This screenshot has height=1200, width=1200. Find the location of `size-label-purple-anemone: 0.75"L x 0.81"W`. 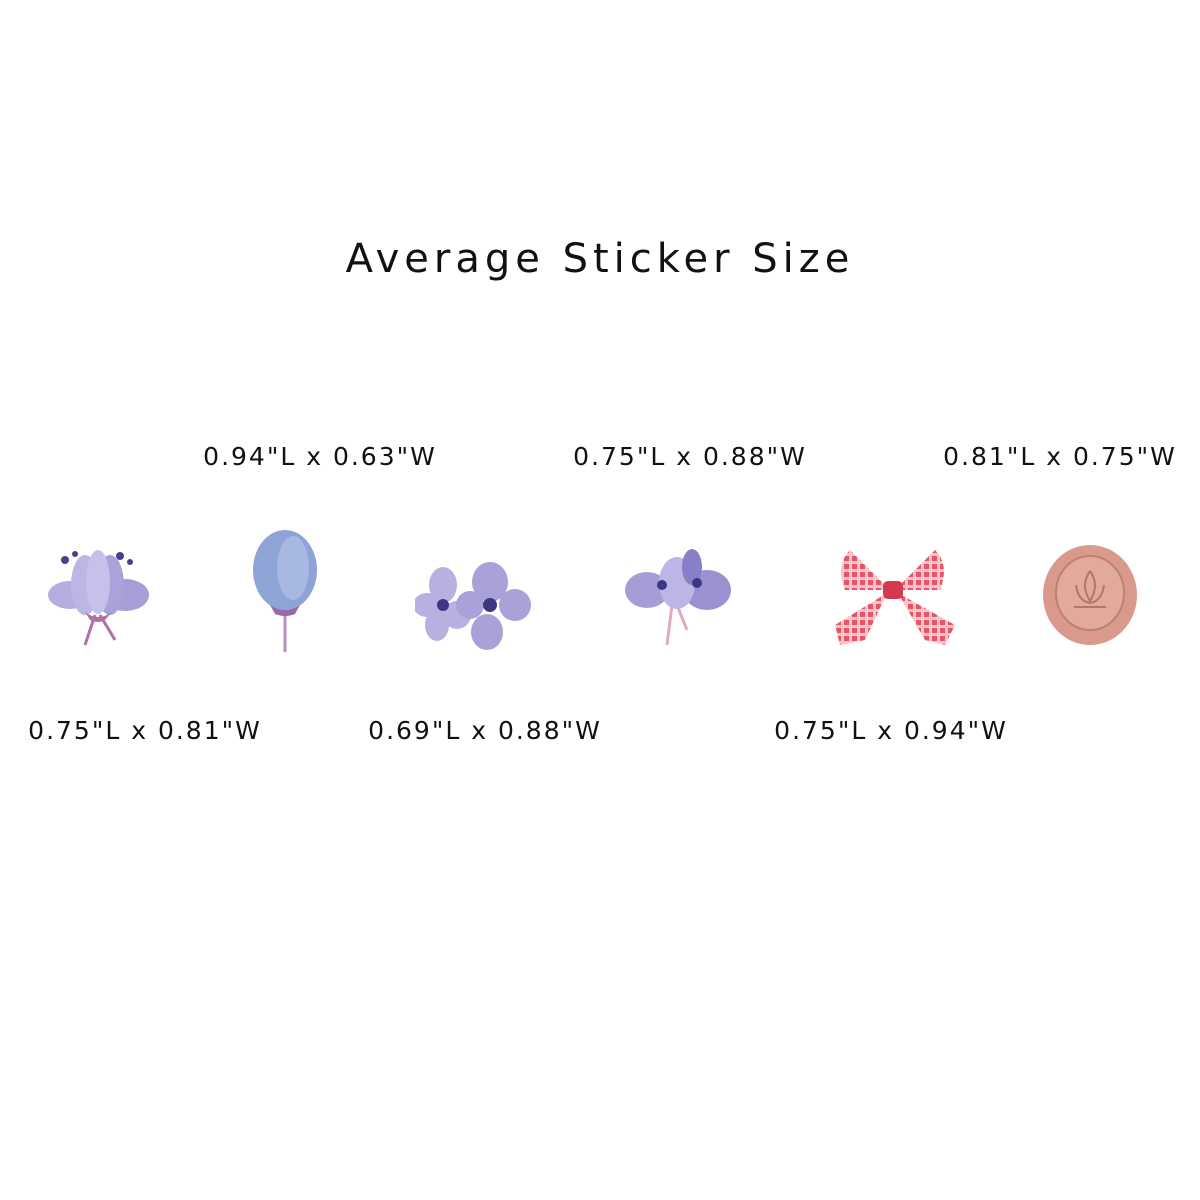

size-label-purple-anemone: 0.75"L x 0.81"W is located at coordinates (145, 730).